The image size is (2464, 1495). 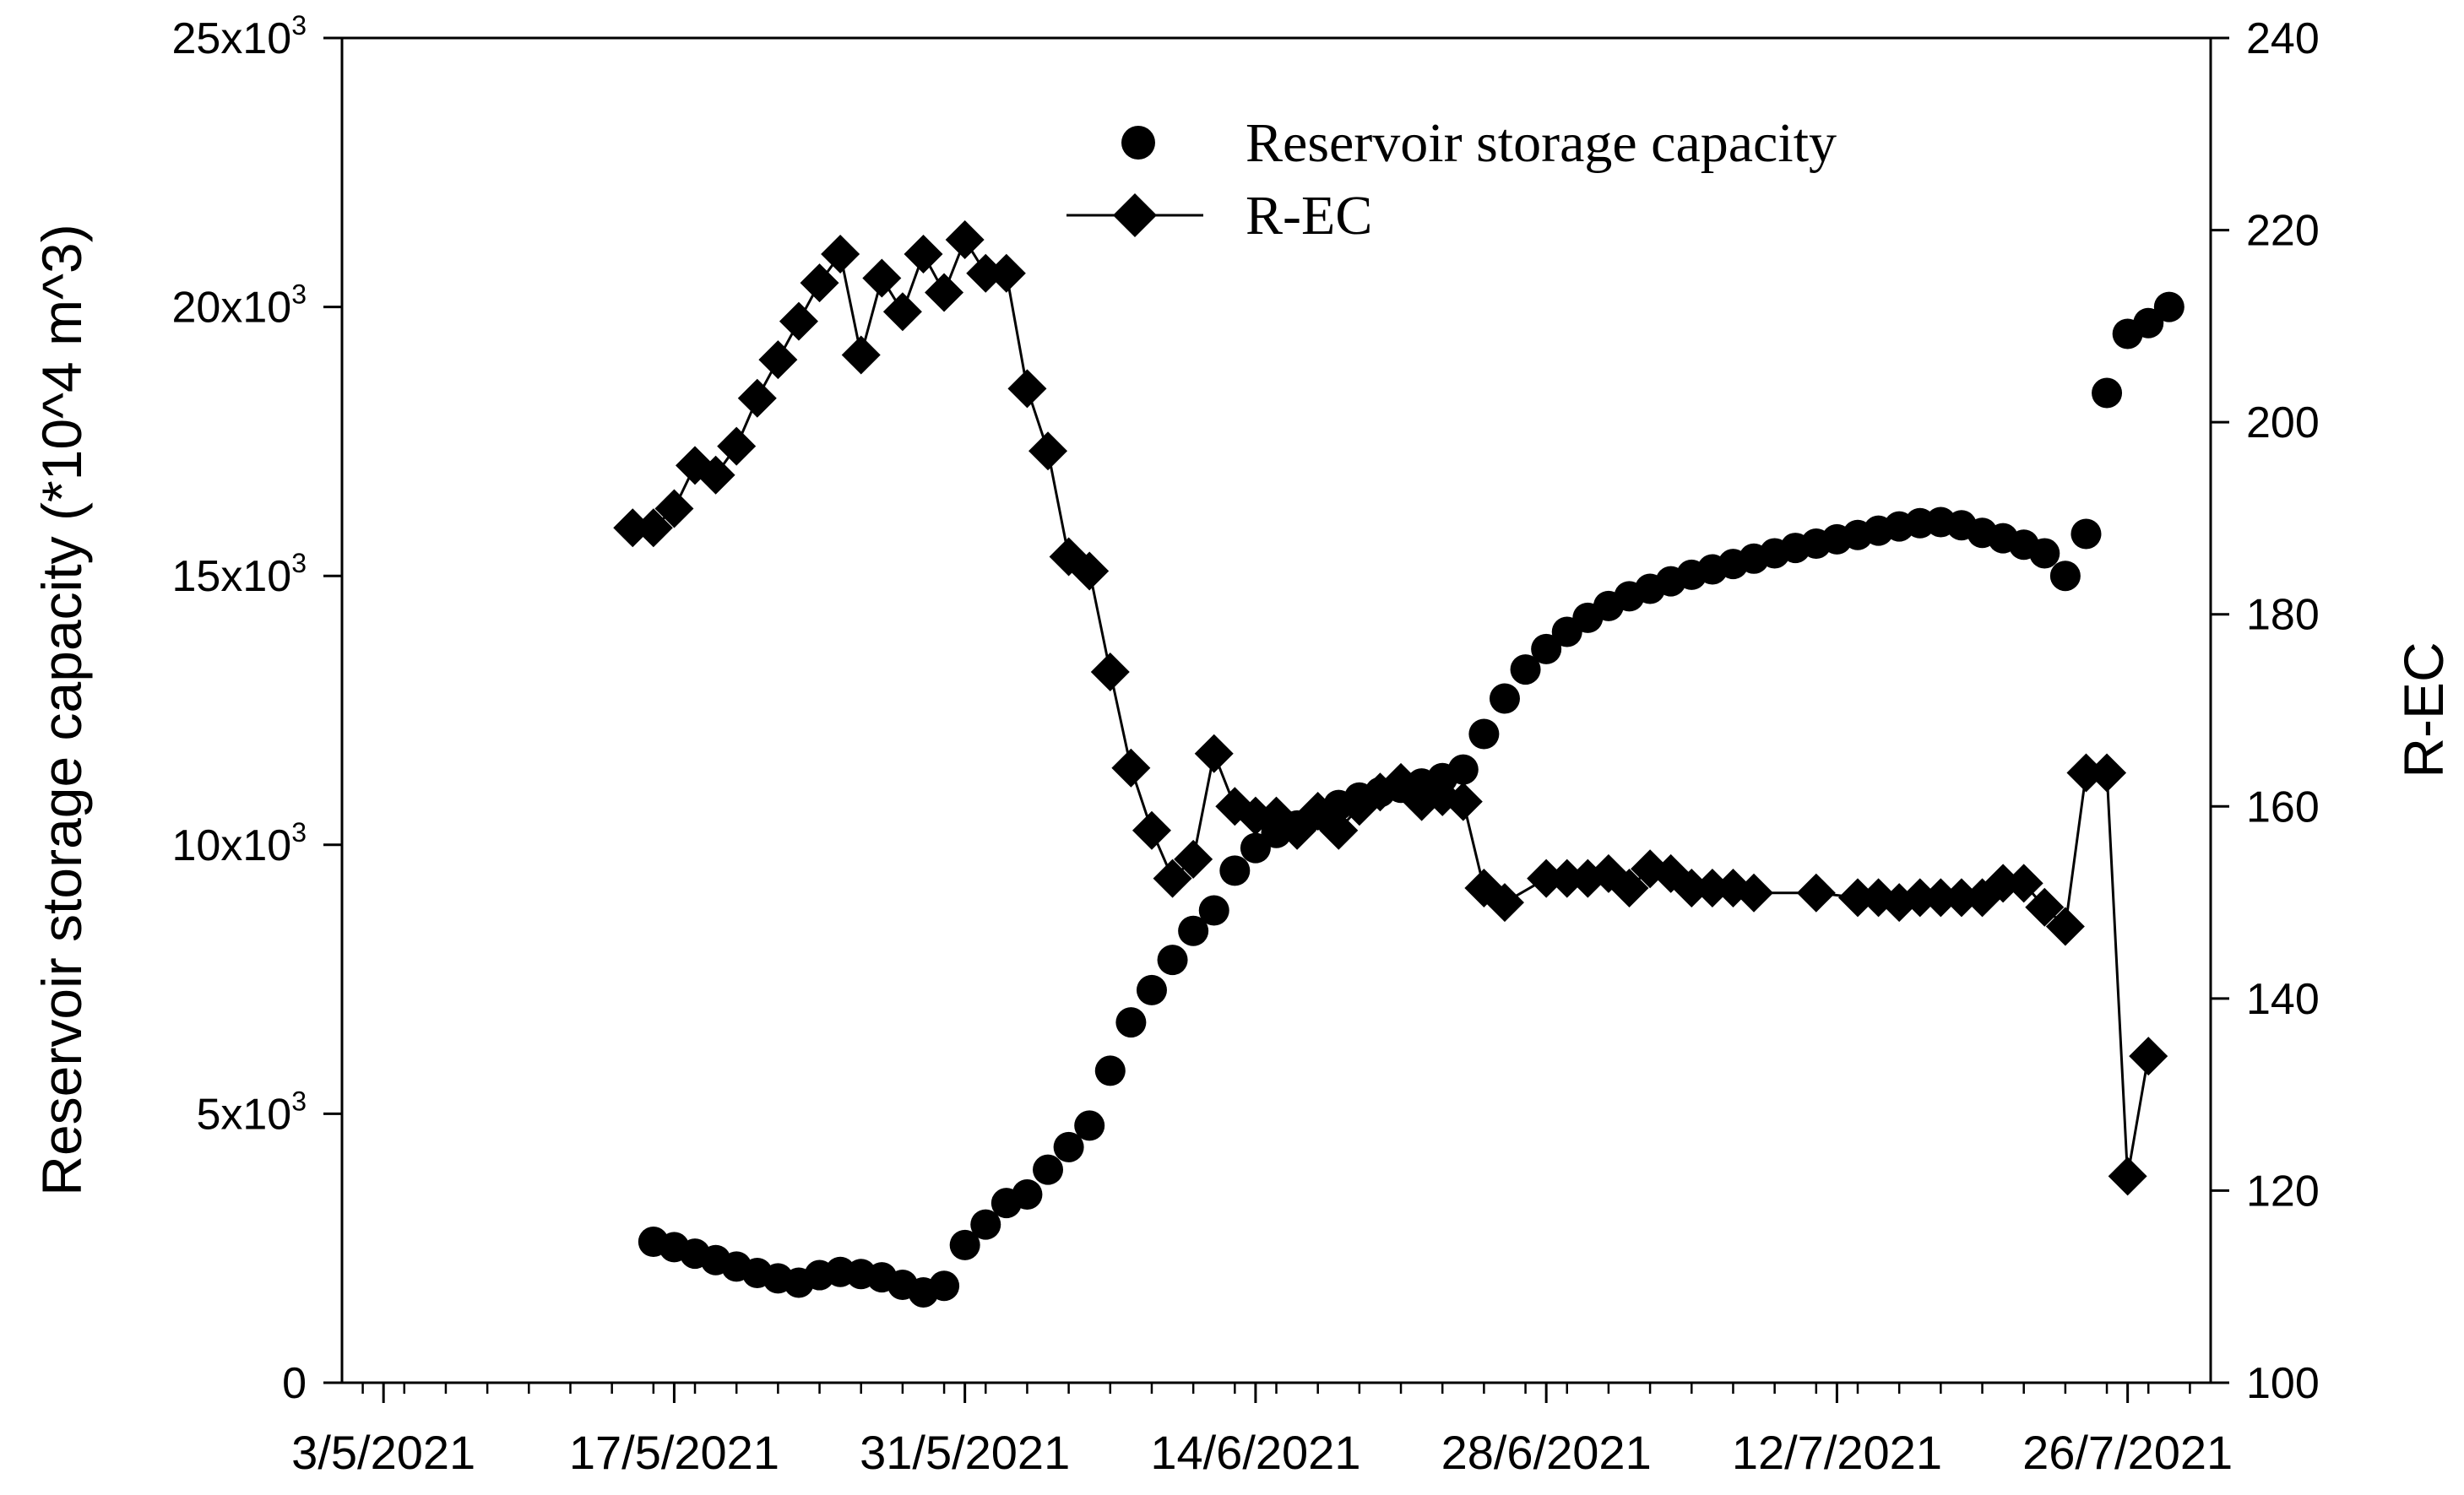 I want to click on y-left-tick-label: 5x10³, so click(x=251, y=1112).